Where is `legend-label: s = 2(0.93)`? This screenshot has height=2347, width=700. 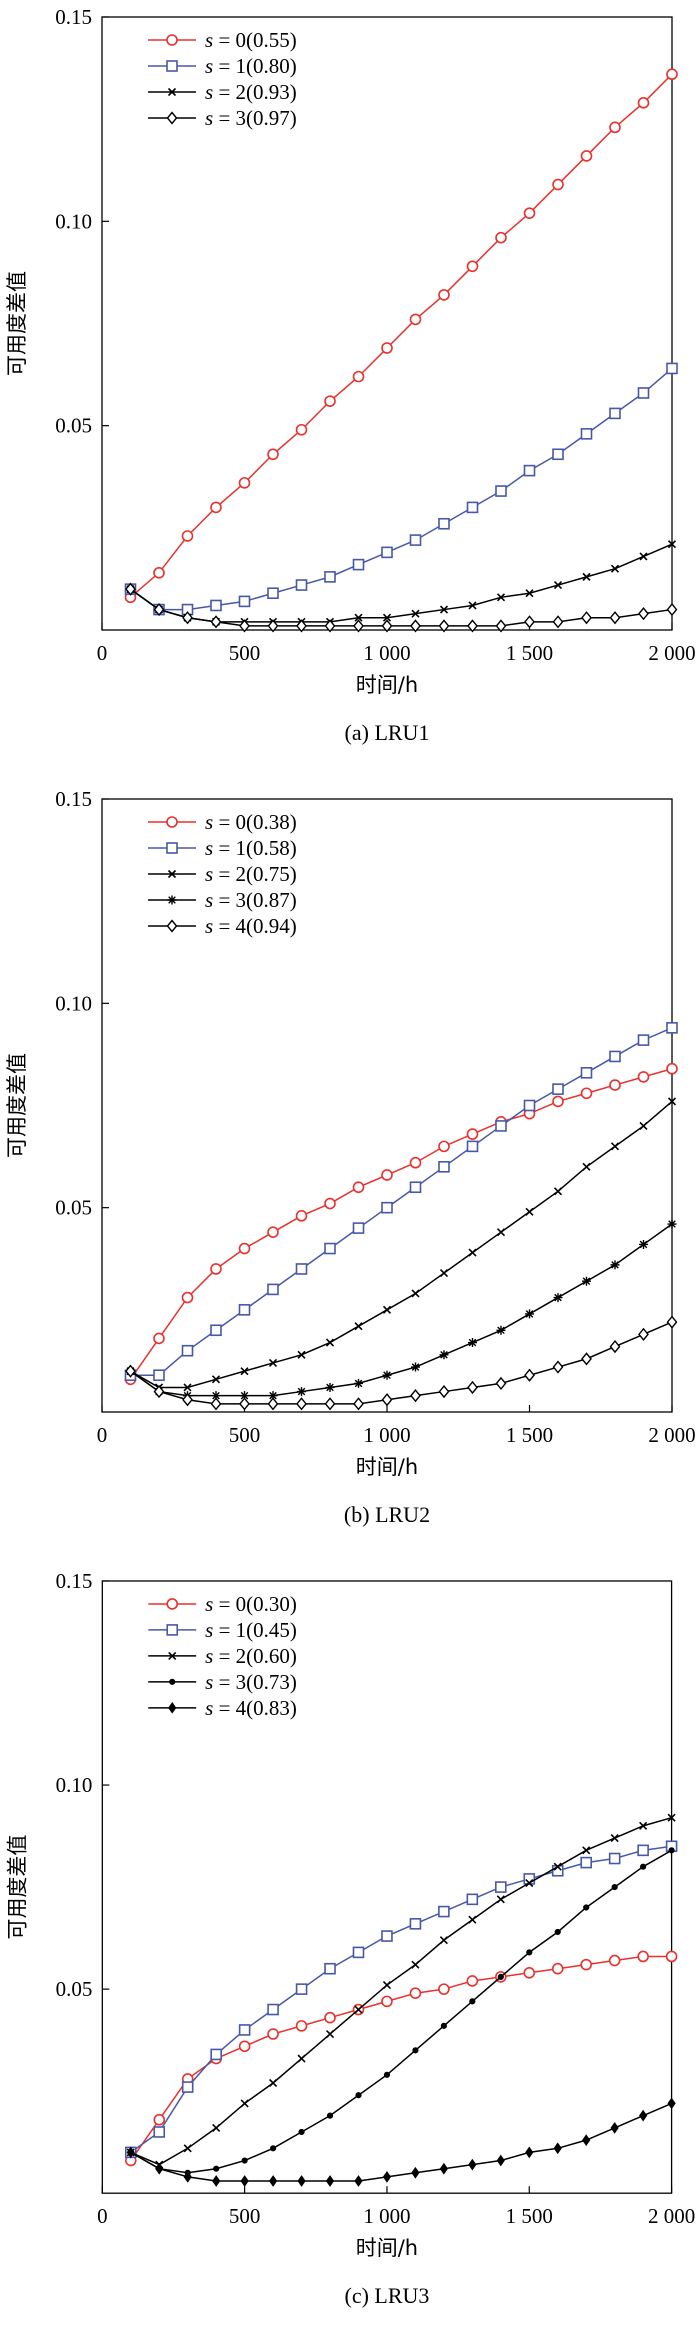
legend-label: s = 2(0.93) is located at coordinates (251, 92).